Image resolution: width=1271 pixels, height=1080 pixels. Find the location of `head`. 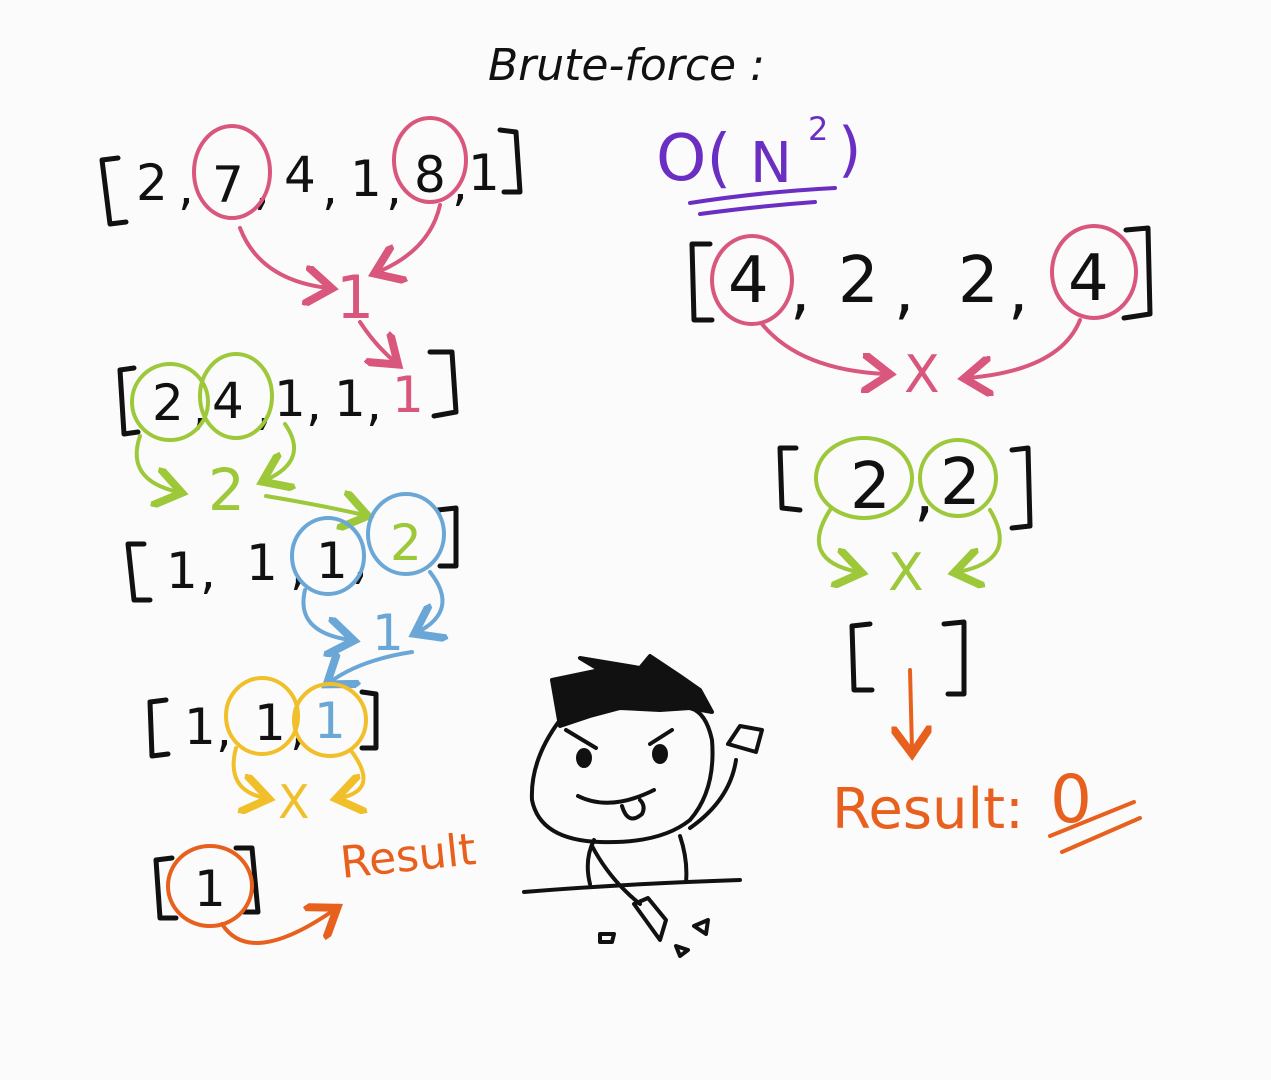

head is located at coordinates (622, 775).